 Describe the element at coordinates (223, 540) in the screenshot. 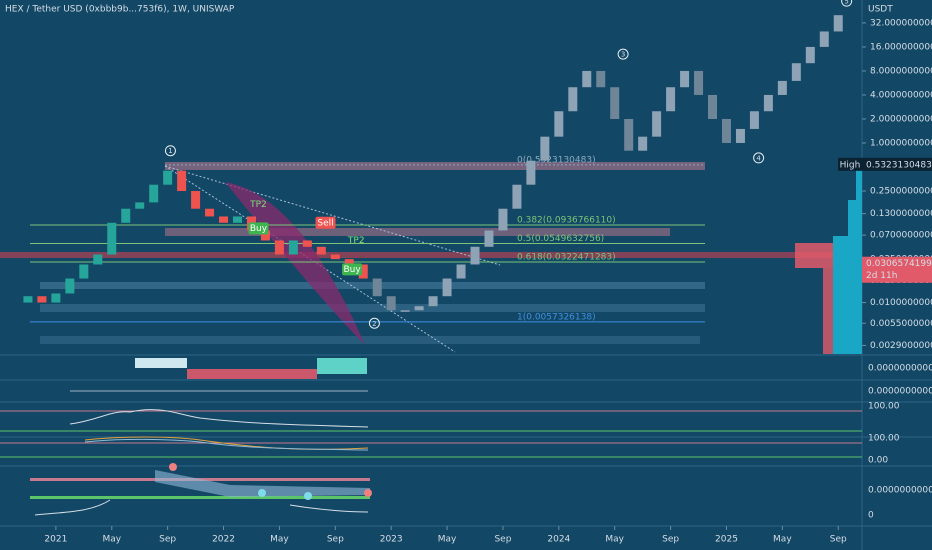

I see `x-tick-label: 2022` at that location.